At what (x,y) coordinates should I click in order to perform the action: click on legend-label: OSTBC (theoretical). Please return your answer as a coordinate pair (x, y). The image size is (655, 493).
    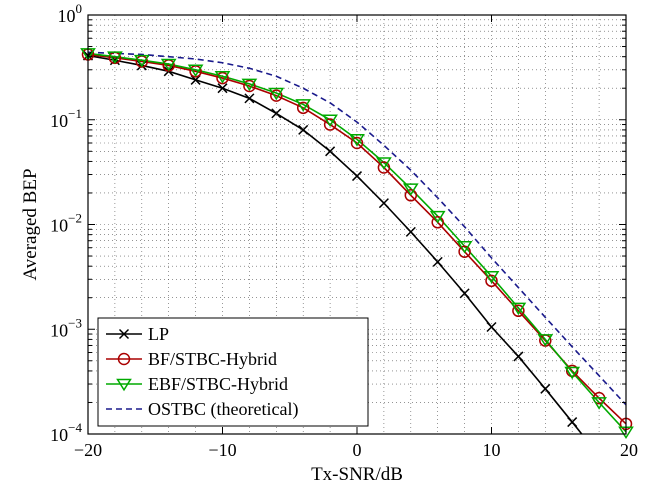
    Looking at the image, I should click on (223, 409).